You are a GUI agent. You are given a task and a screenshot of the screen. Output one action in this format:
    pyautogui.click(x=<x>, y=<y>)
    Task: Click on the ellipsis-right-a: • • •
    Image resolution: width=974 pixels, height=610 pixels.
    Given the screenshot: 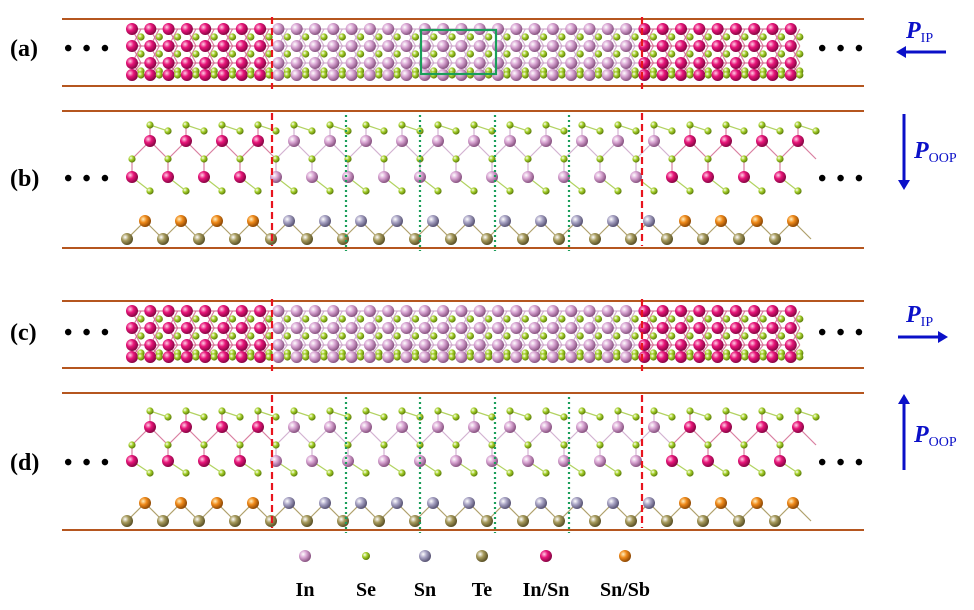 What is the action you would take?
    pyautogui.click(x=841, y=49)
    